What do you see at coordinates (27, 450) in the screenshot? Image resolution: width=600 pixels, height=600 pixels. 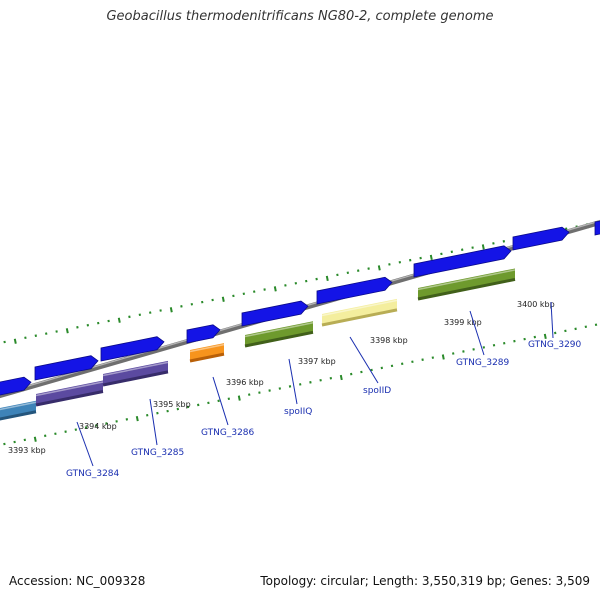 I see `tick-label: 3393 kbp` at bounding box center [27, 450].